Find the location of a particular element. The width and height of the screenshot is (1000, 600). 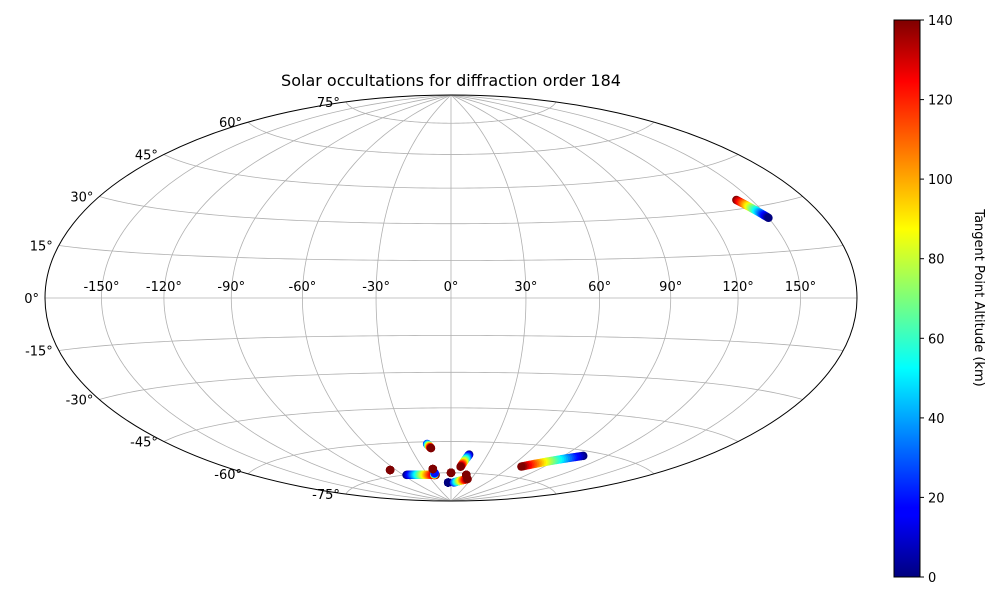

lat-tick-label: -75° is located at coordinates (326, 495).